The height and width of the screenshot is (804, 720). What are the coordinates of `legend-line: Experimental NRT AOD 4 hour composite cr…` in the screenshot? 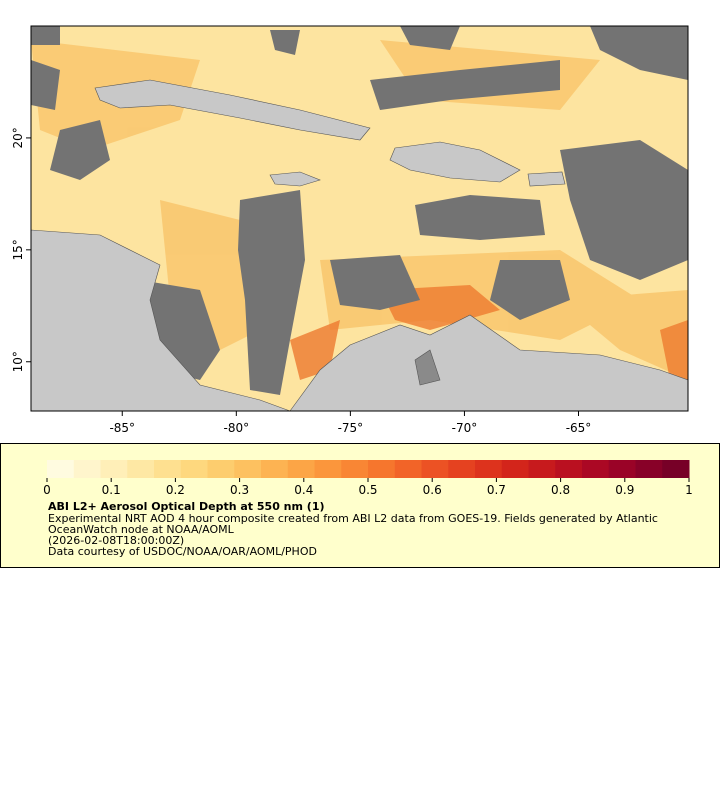 It's located at (353, 518).